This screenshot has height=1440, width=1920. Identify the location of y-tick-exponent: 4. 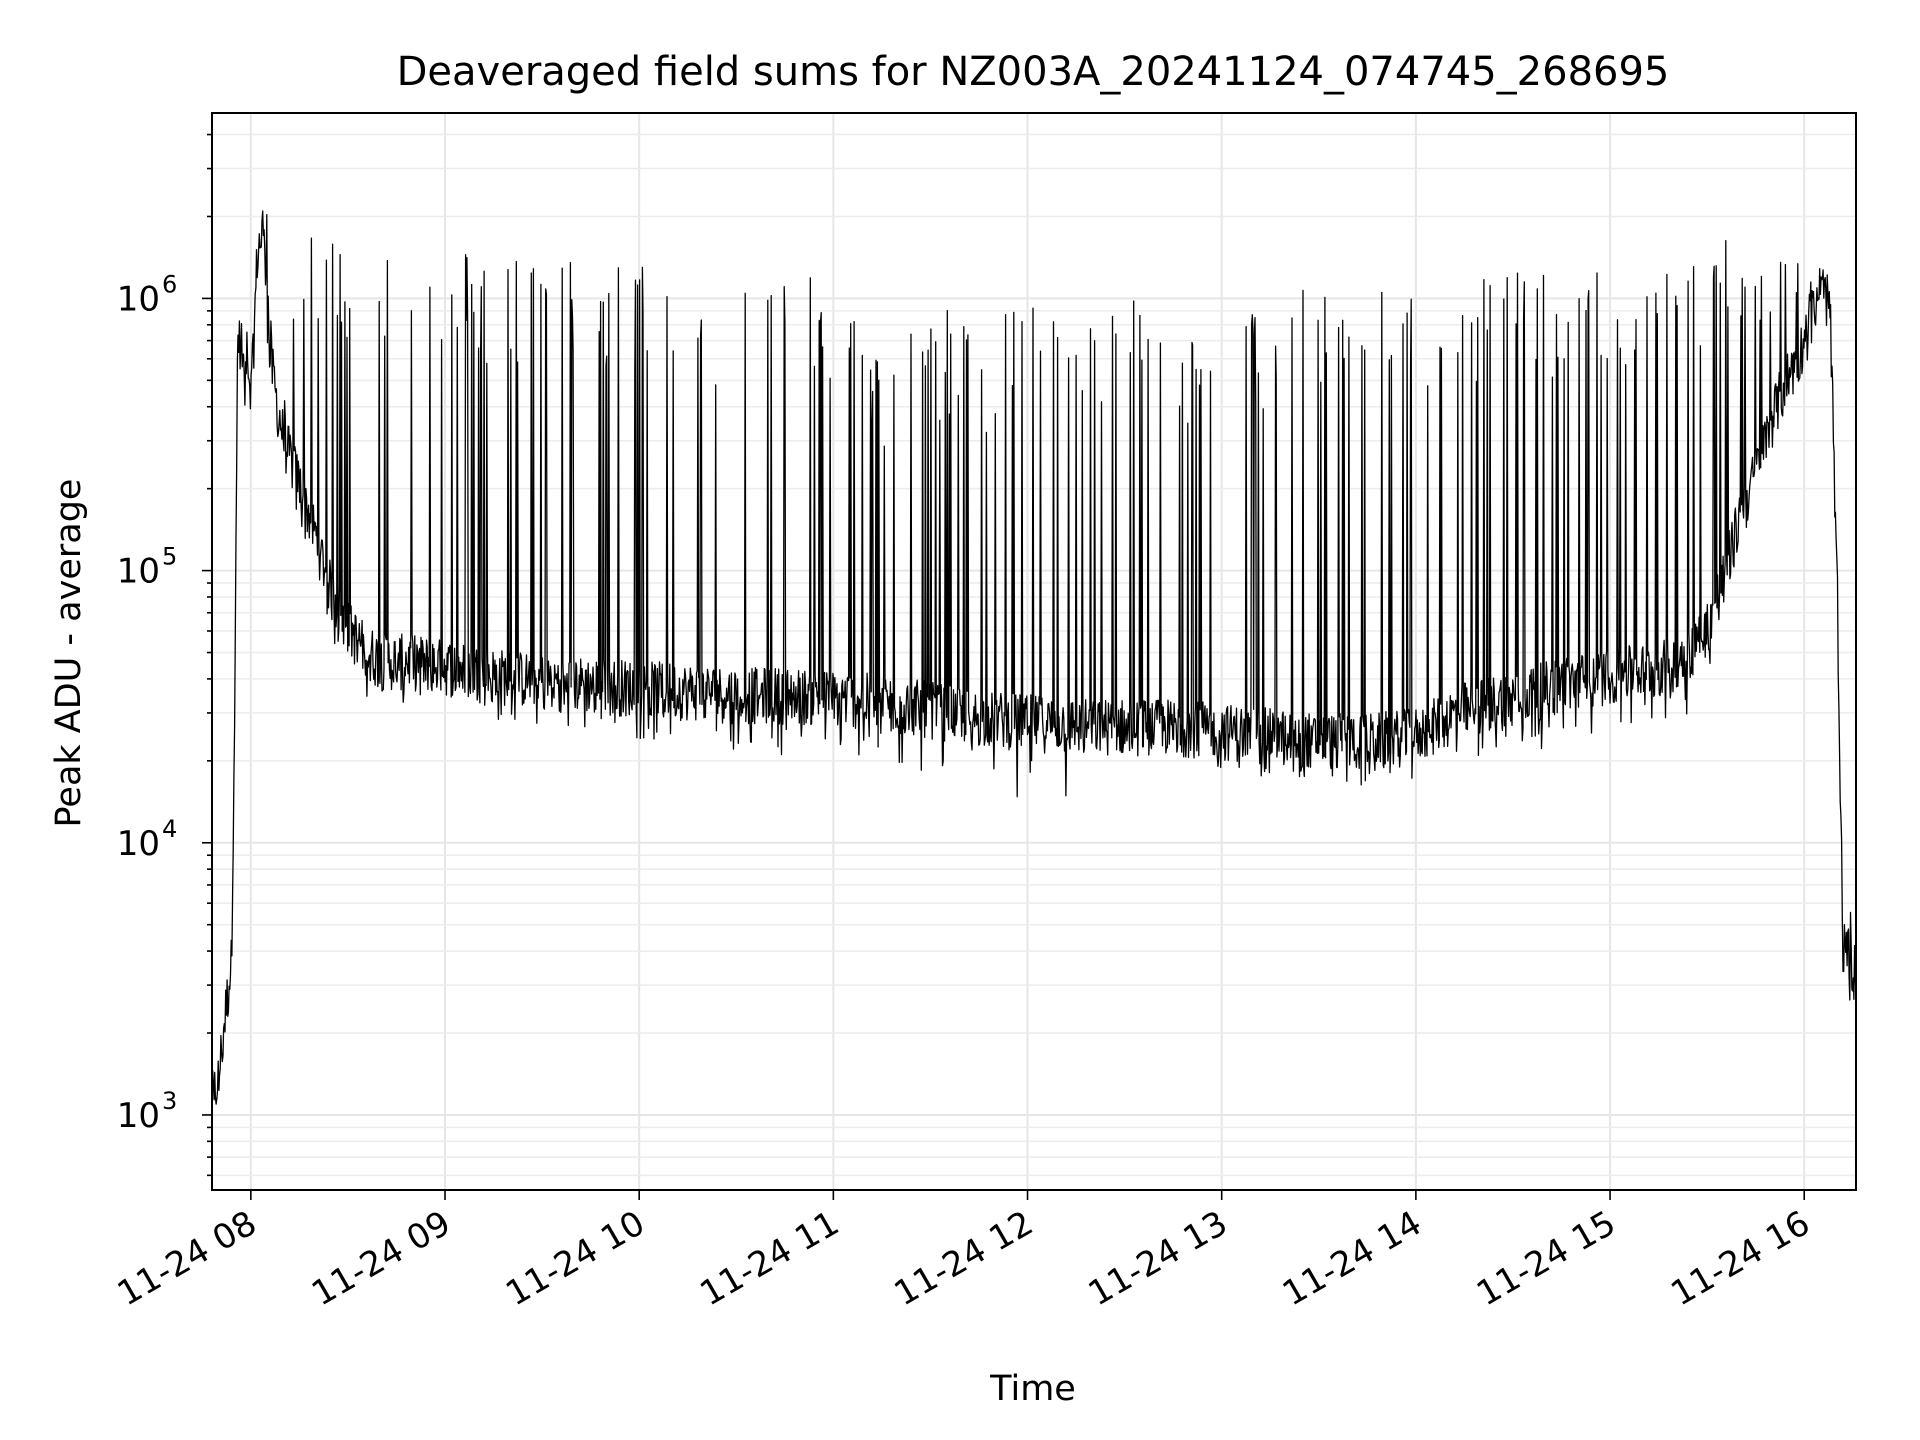
(169, 829).